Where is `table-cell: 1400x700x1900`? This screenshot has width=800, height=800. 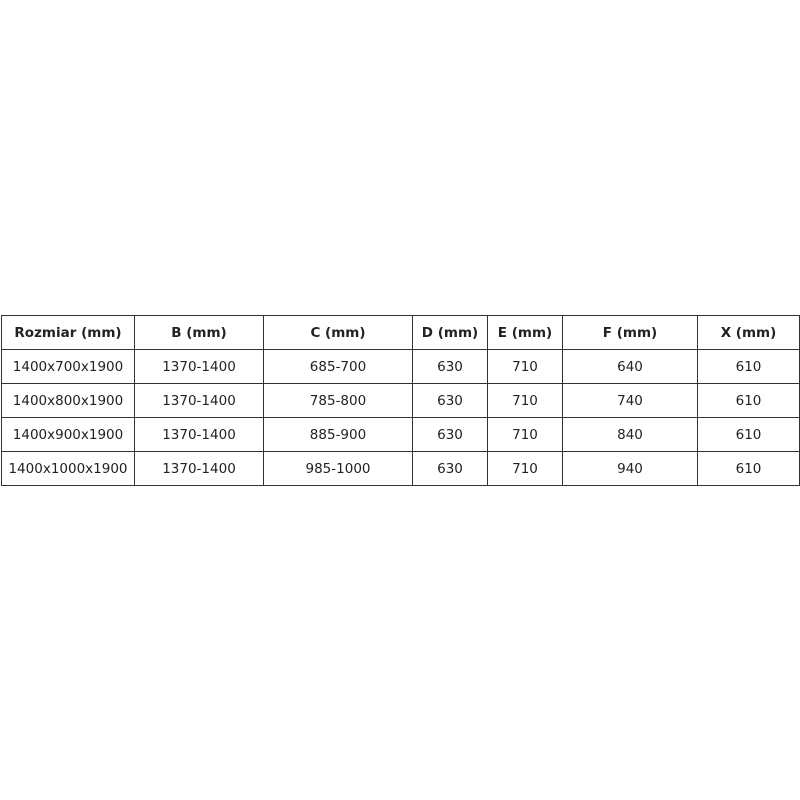 table-cell: 1400x700x1900 is located at coordinates (68, 366).